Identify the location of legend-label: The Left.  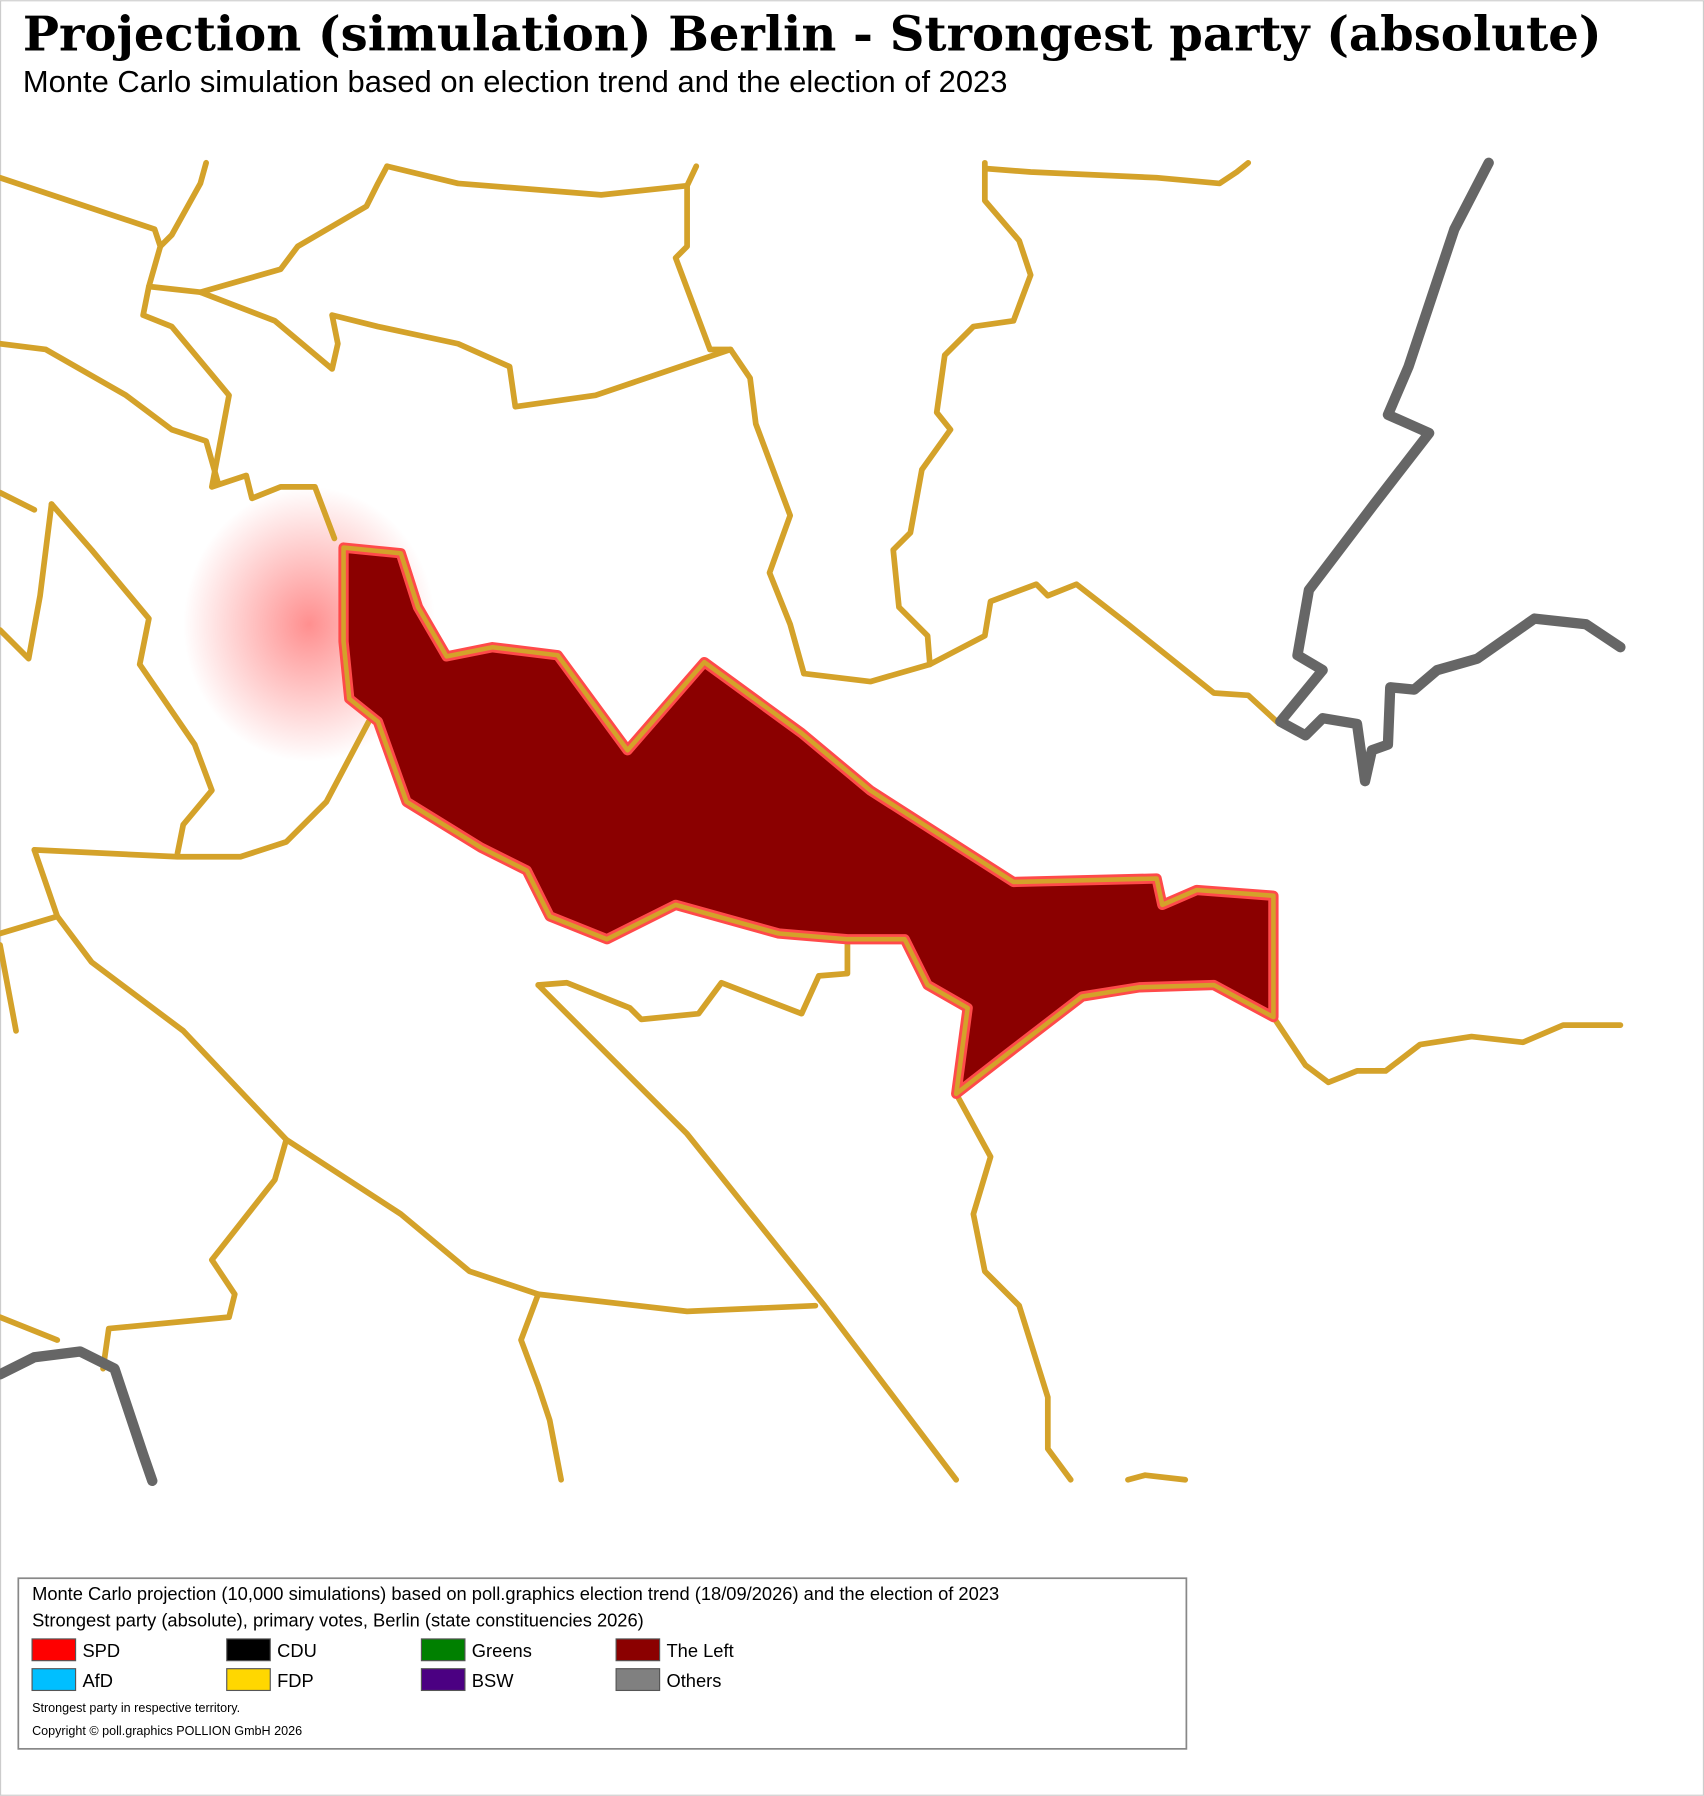
(699, 1650).